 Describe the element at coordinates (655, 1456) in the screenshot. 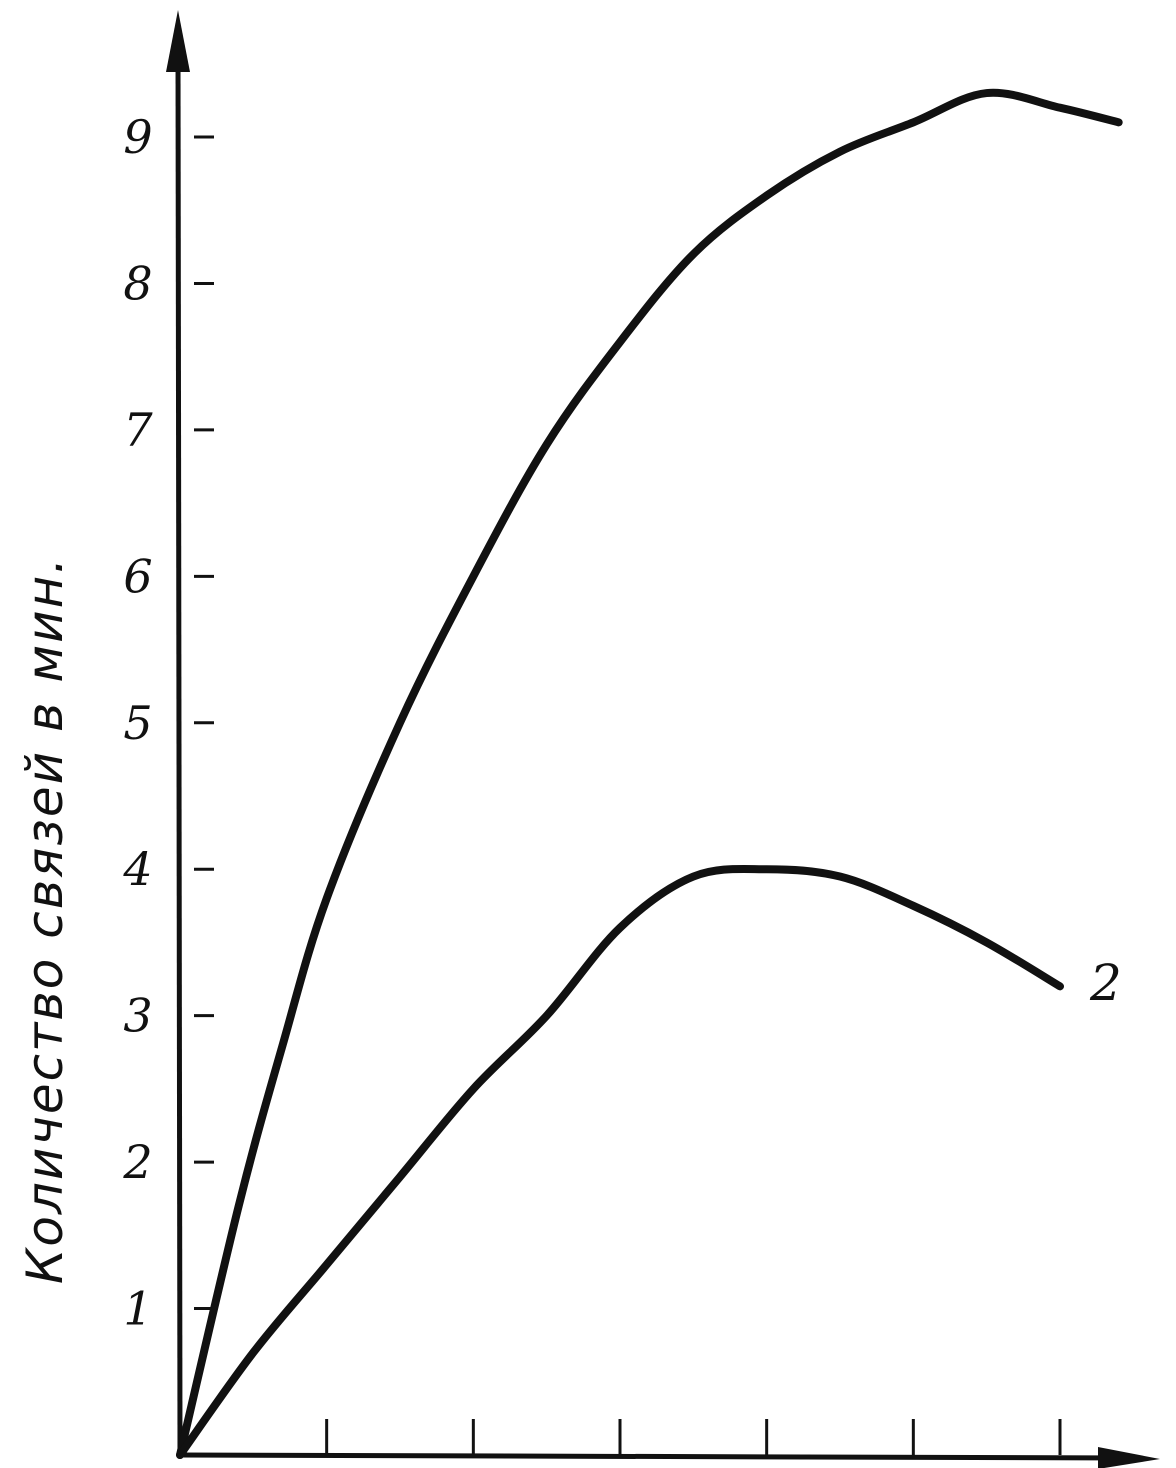

I see `x-axis-line` at that location.